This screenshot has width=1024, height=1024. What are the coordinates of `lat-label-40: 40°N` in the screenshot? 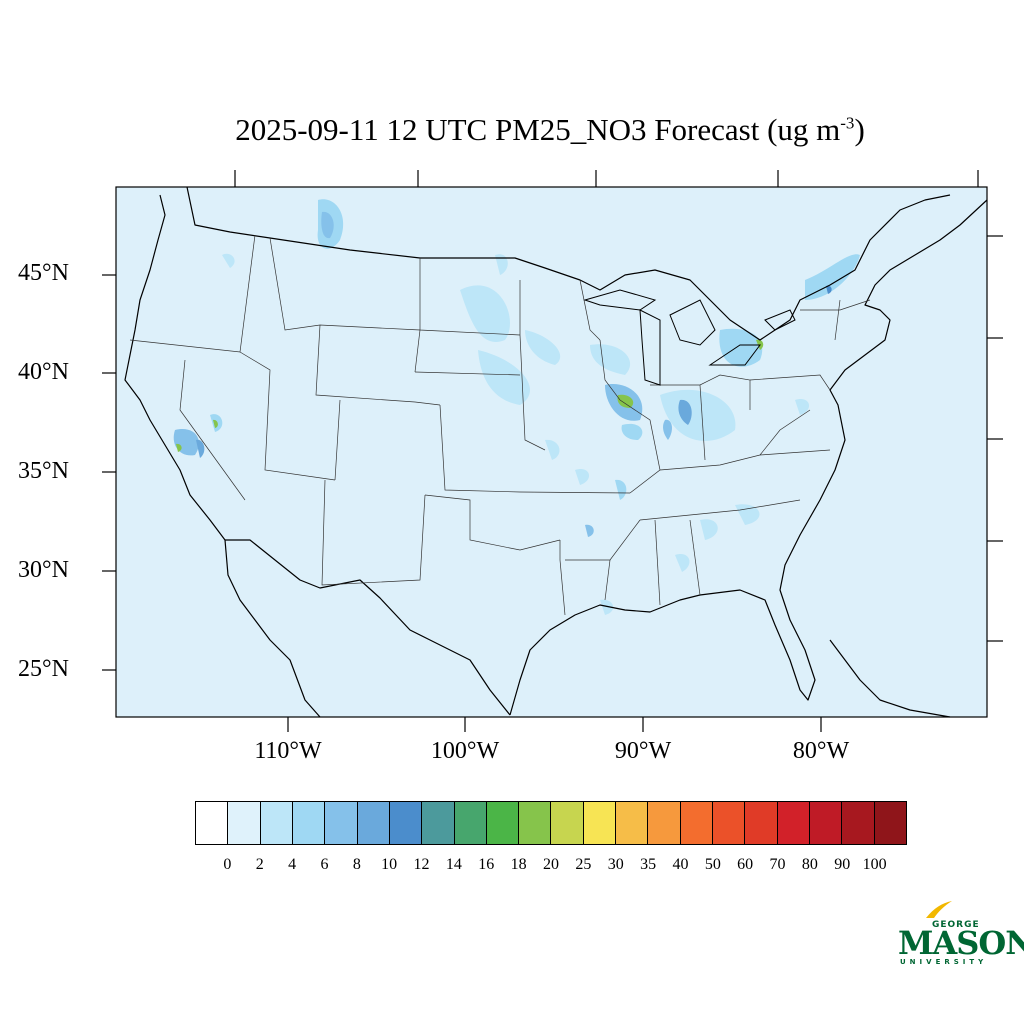 It's located at (43, 372).